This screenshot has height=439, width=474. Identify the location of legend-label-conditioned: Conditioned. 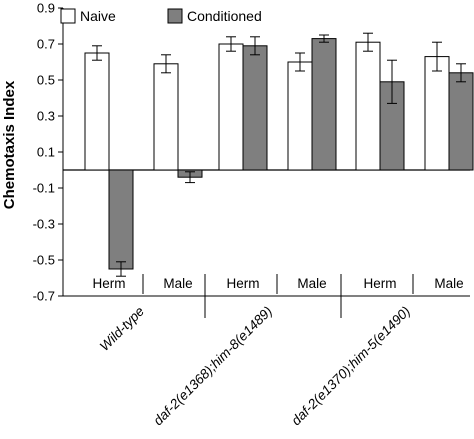
(224, 16).